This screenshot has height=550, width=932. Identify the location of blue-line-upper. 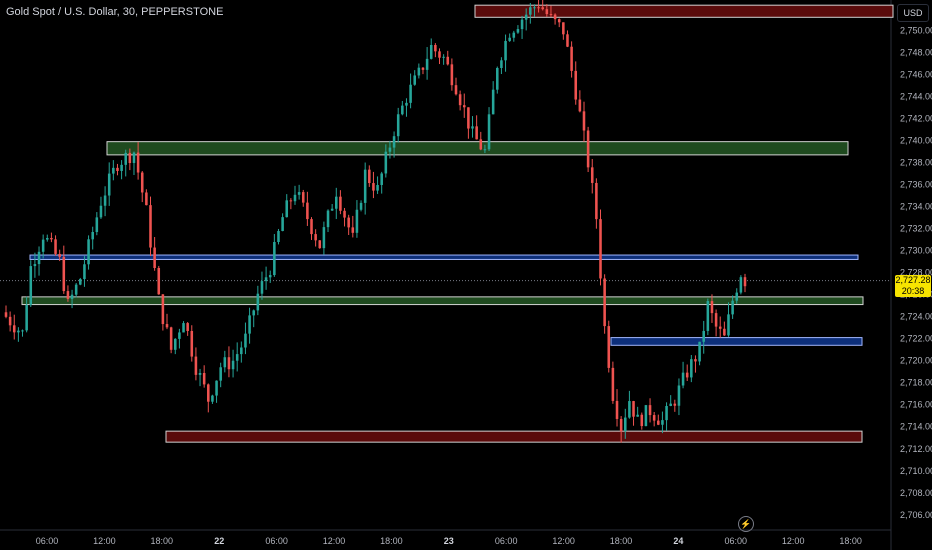
(444, 257).